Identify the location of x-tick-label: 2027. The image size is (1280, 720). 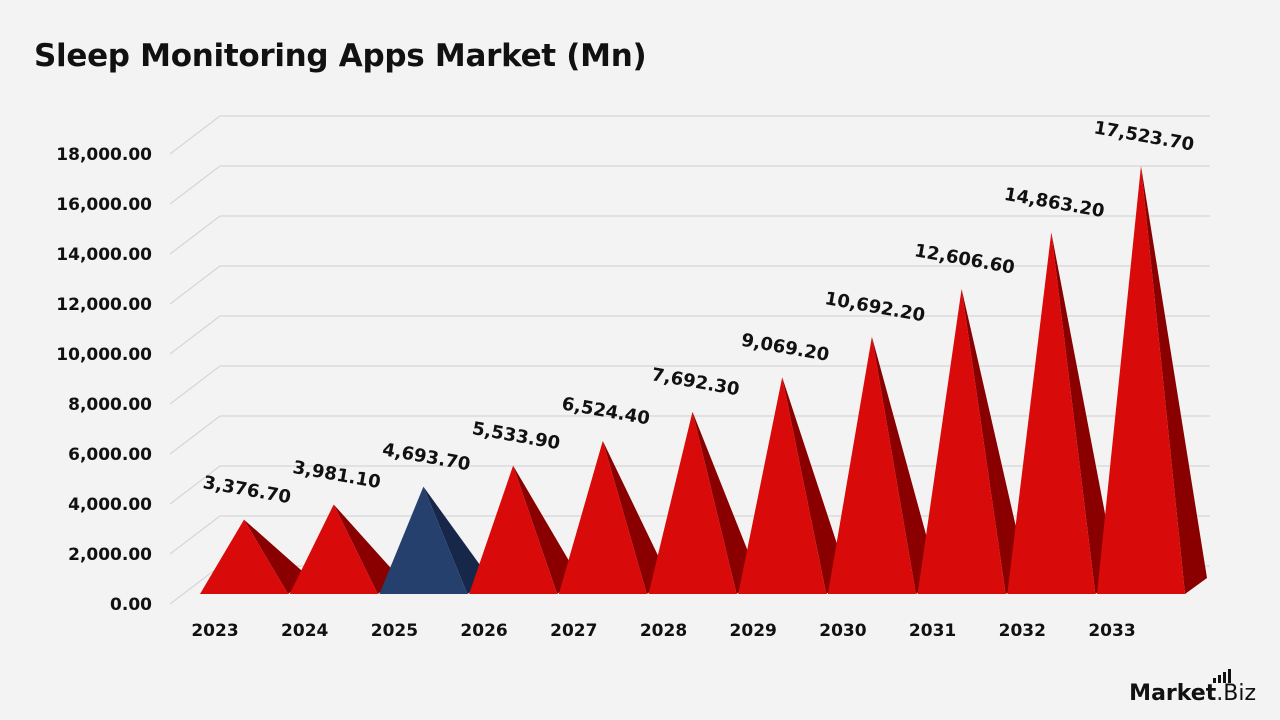
(573, 631).